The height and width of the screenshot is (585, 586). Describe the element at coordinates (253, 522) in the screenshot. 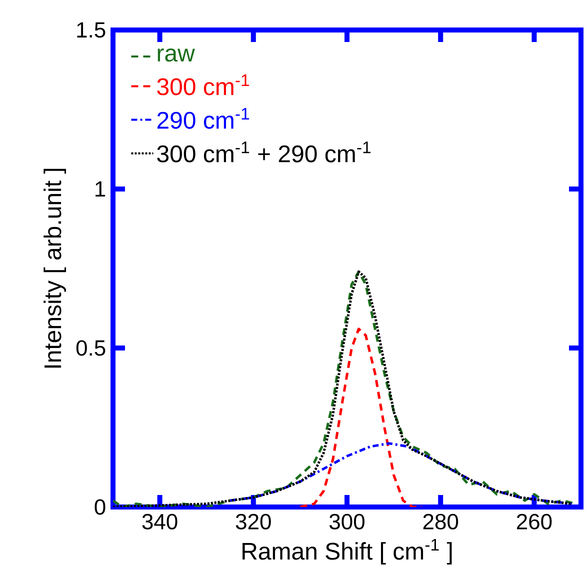

I see `x-tick-label: 320` at that location.